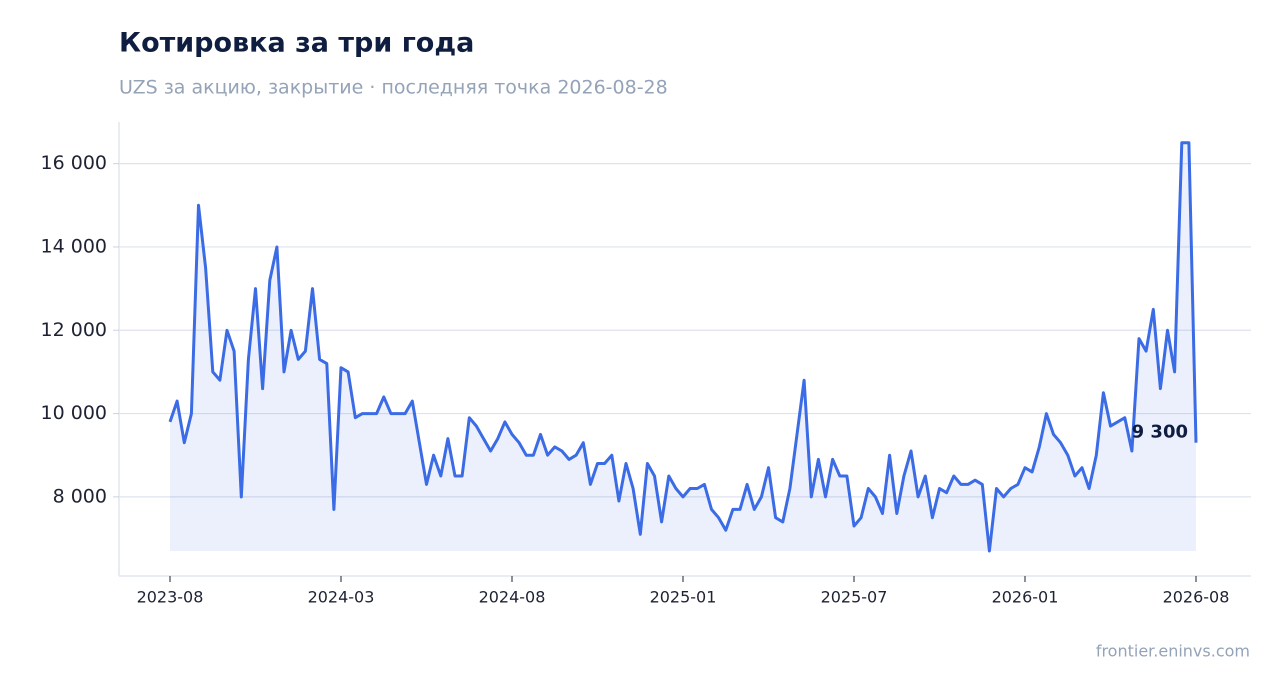 This screenshot has width=1281, height=693. Describe the element at coordinates (74, 413) in the screenshot. I see `y-tick-label: 10 000` at that location.